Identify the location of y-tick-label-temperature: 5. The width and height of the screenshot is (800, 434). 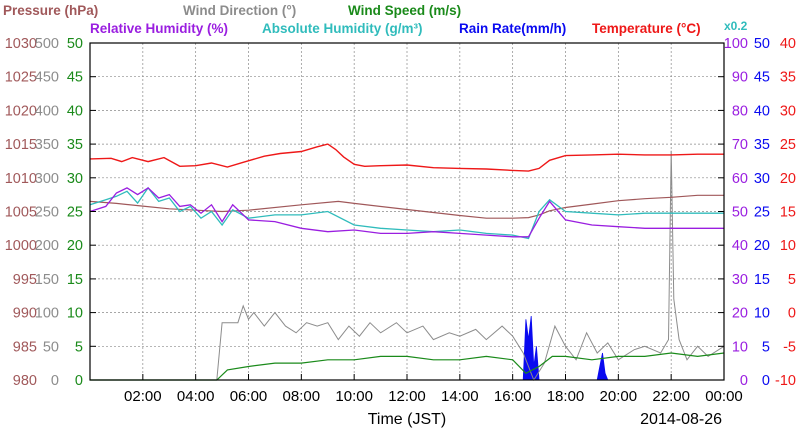
(792, 280).